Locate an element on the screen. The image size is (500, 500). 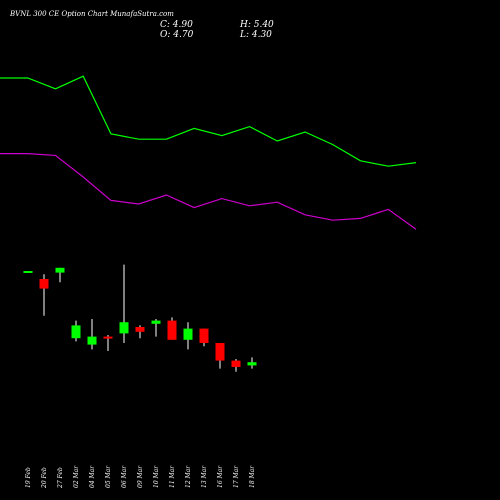
x-tick-label: 02 Mar is located at coordinates (76, 476).